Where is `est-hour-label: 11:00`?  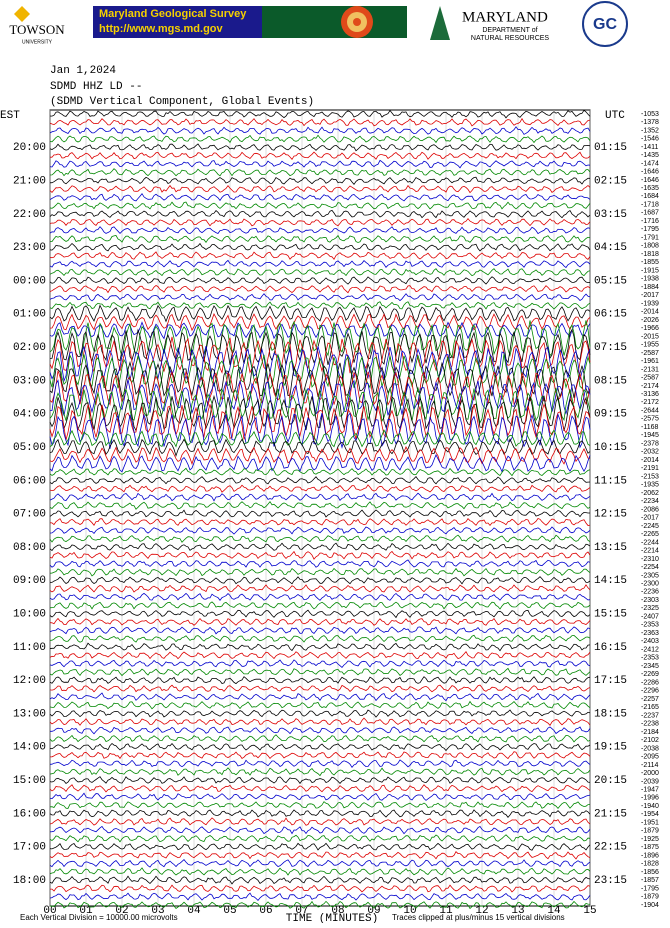
est-hour-label: 11:00 is located at coordinates (29, 648).